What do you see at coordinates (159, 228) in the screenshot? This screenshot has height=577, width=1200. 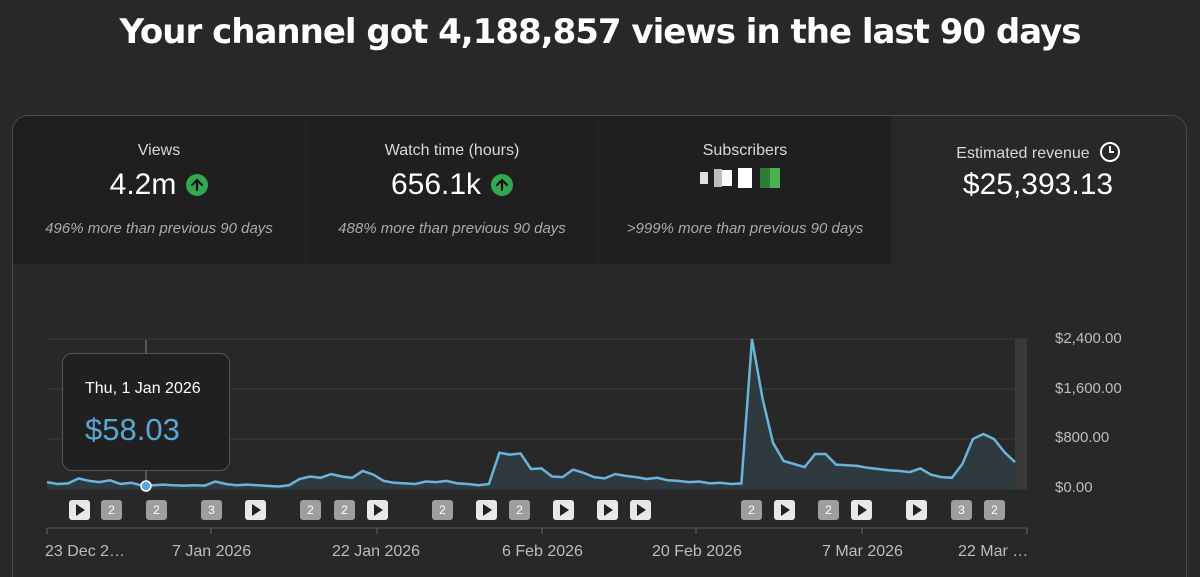 I see `metric-compare: 496% more than previous 90 days` at bounding box center [159, 228].